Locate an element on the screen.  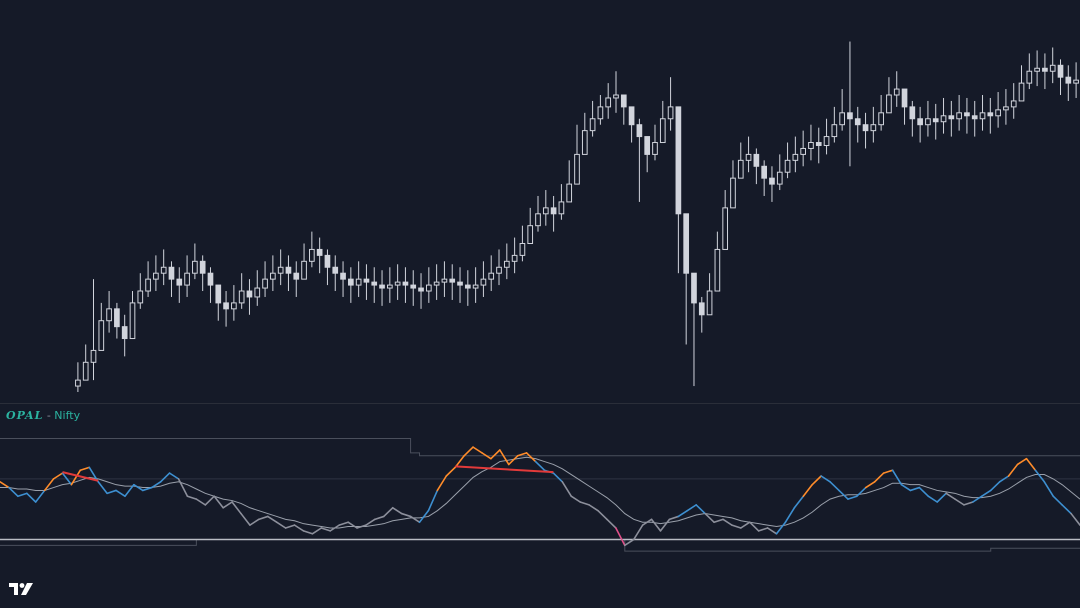
pane-divider is located at coordinates (540, 403).